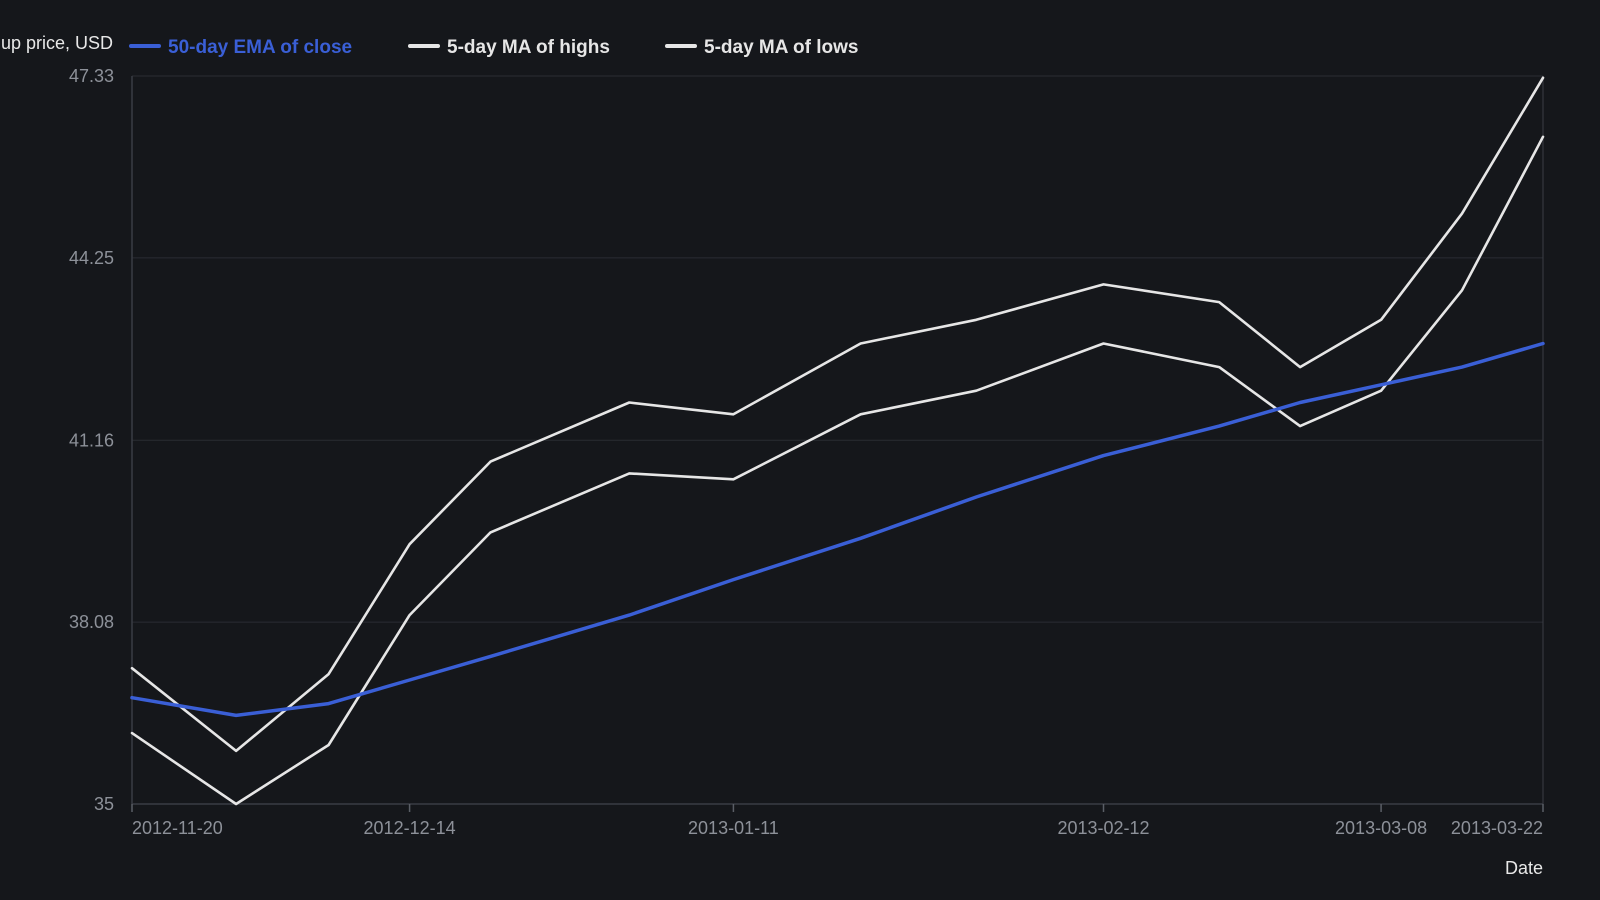 The image size is (1600, 900). What do you see at coordinates (1381, 828) in the screenshot?
I see `x-tick-label: 2013-03-08` at bounding box center [1381, 828].